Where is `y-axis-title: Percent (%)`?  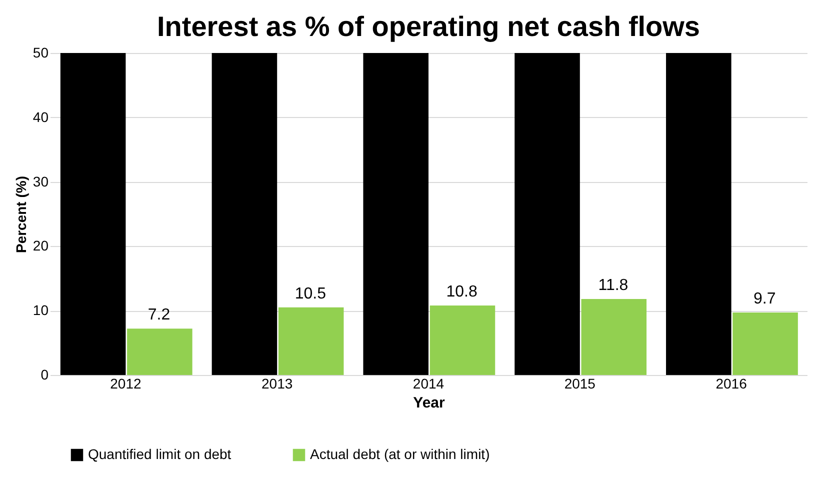 y-axis-title: Percent (%) is located at coordinates (20, 215).